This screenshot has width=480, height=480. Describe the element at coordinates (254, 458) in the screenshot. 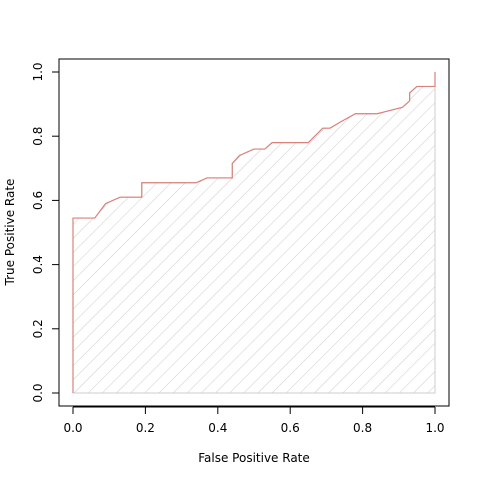

I see `x-axis-label: False Positive Rate` at that location.